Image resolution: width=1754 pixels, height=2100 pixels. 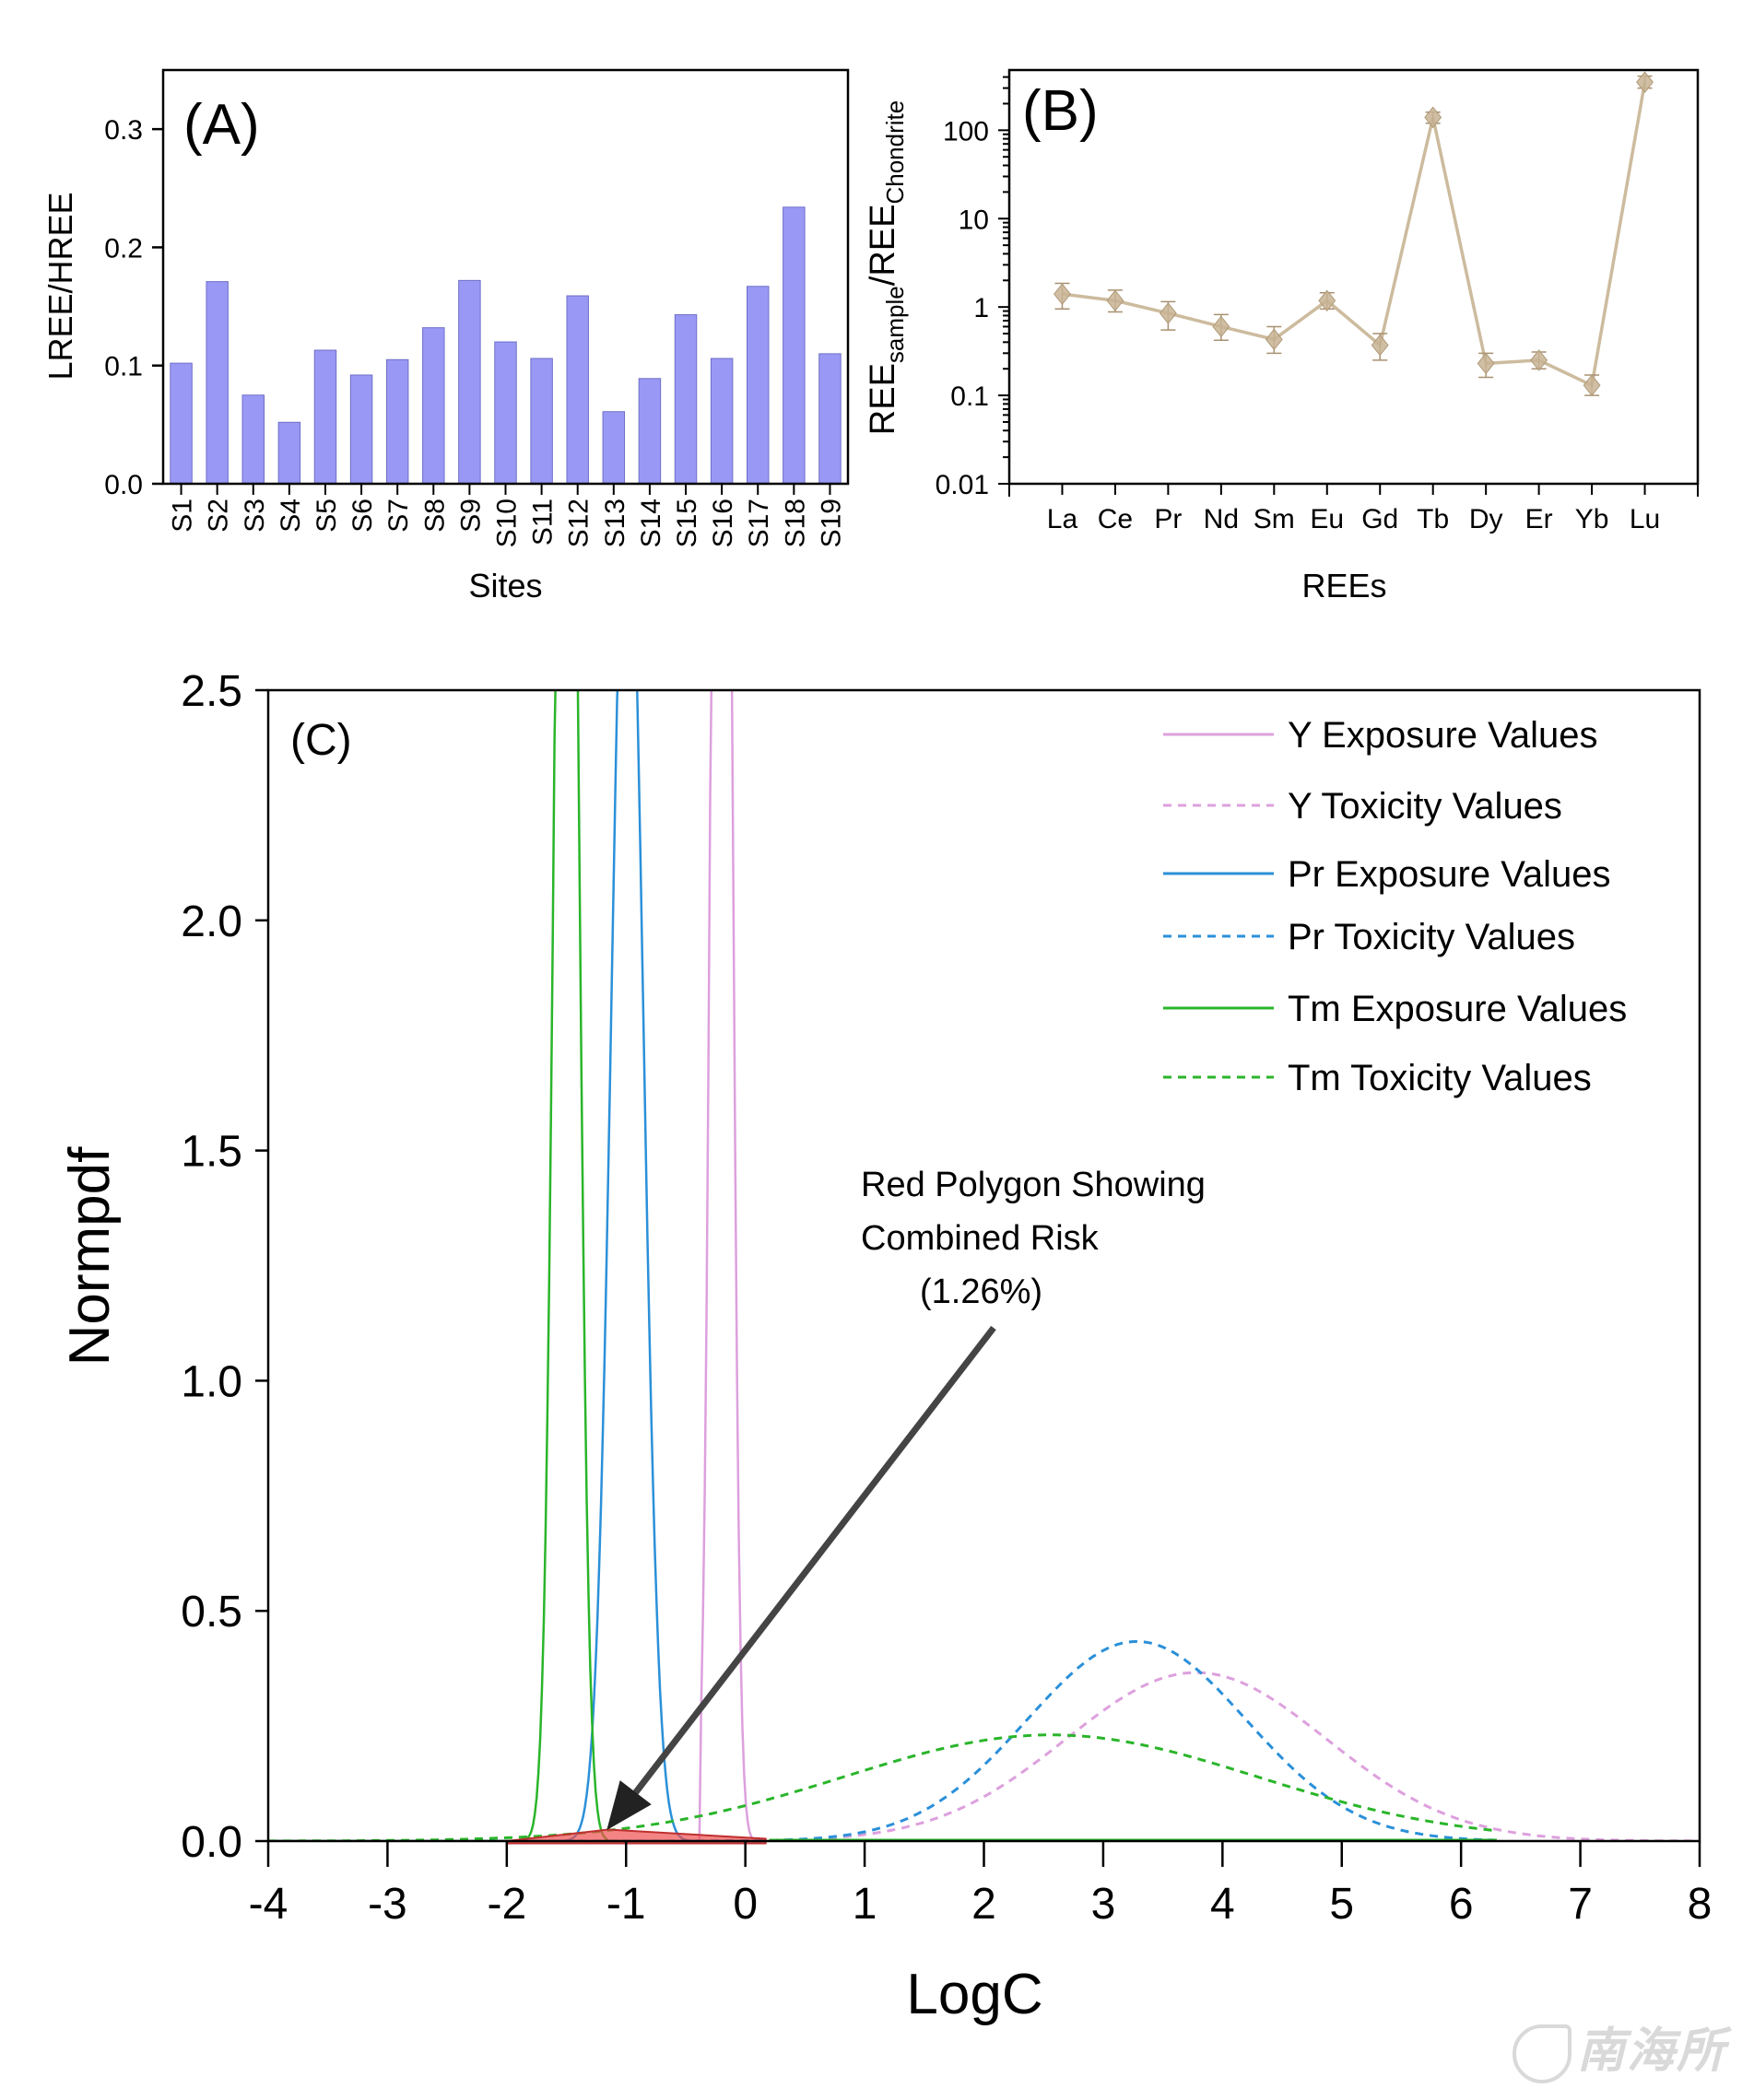 I want to click on x-tick-label: S5, so click(x=327, y=516).